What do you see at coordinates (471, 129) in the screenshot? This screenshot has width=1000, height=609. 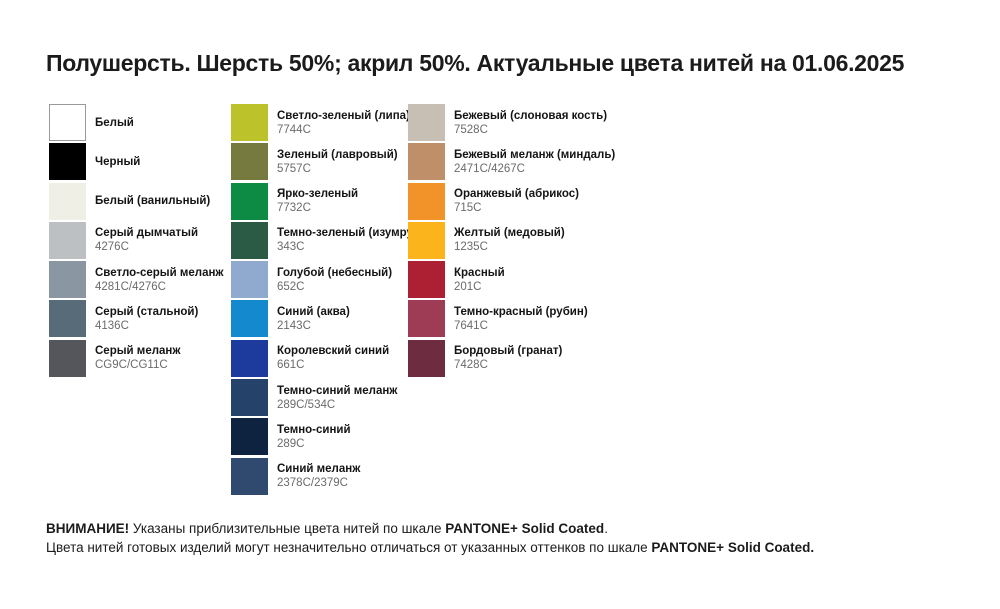 I see `pantone-code: 7528C` at bounding box center [471, 129].